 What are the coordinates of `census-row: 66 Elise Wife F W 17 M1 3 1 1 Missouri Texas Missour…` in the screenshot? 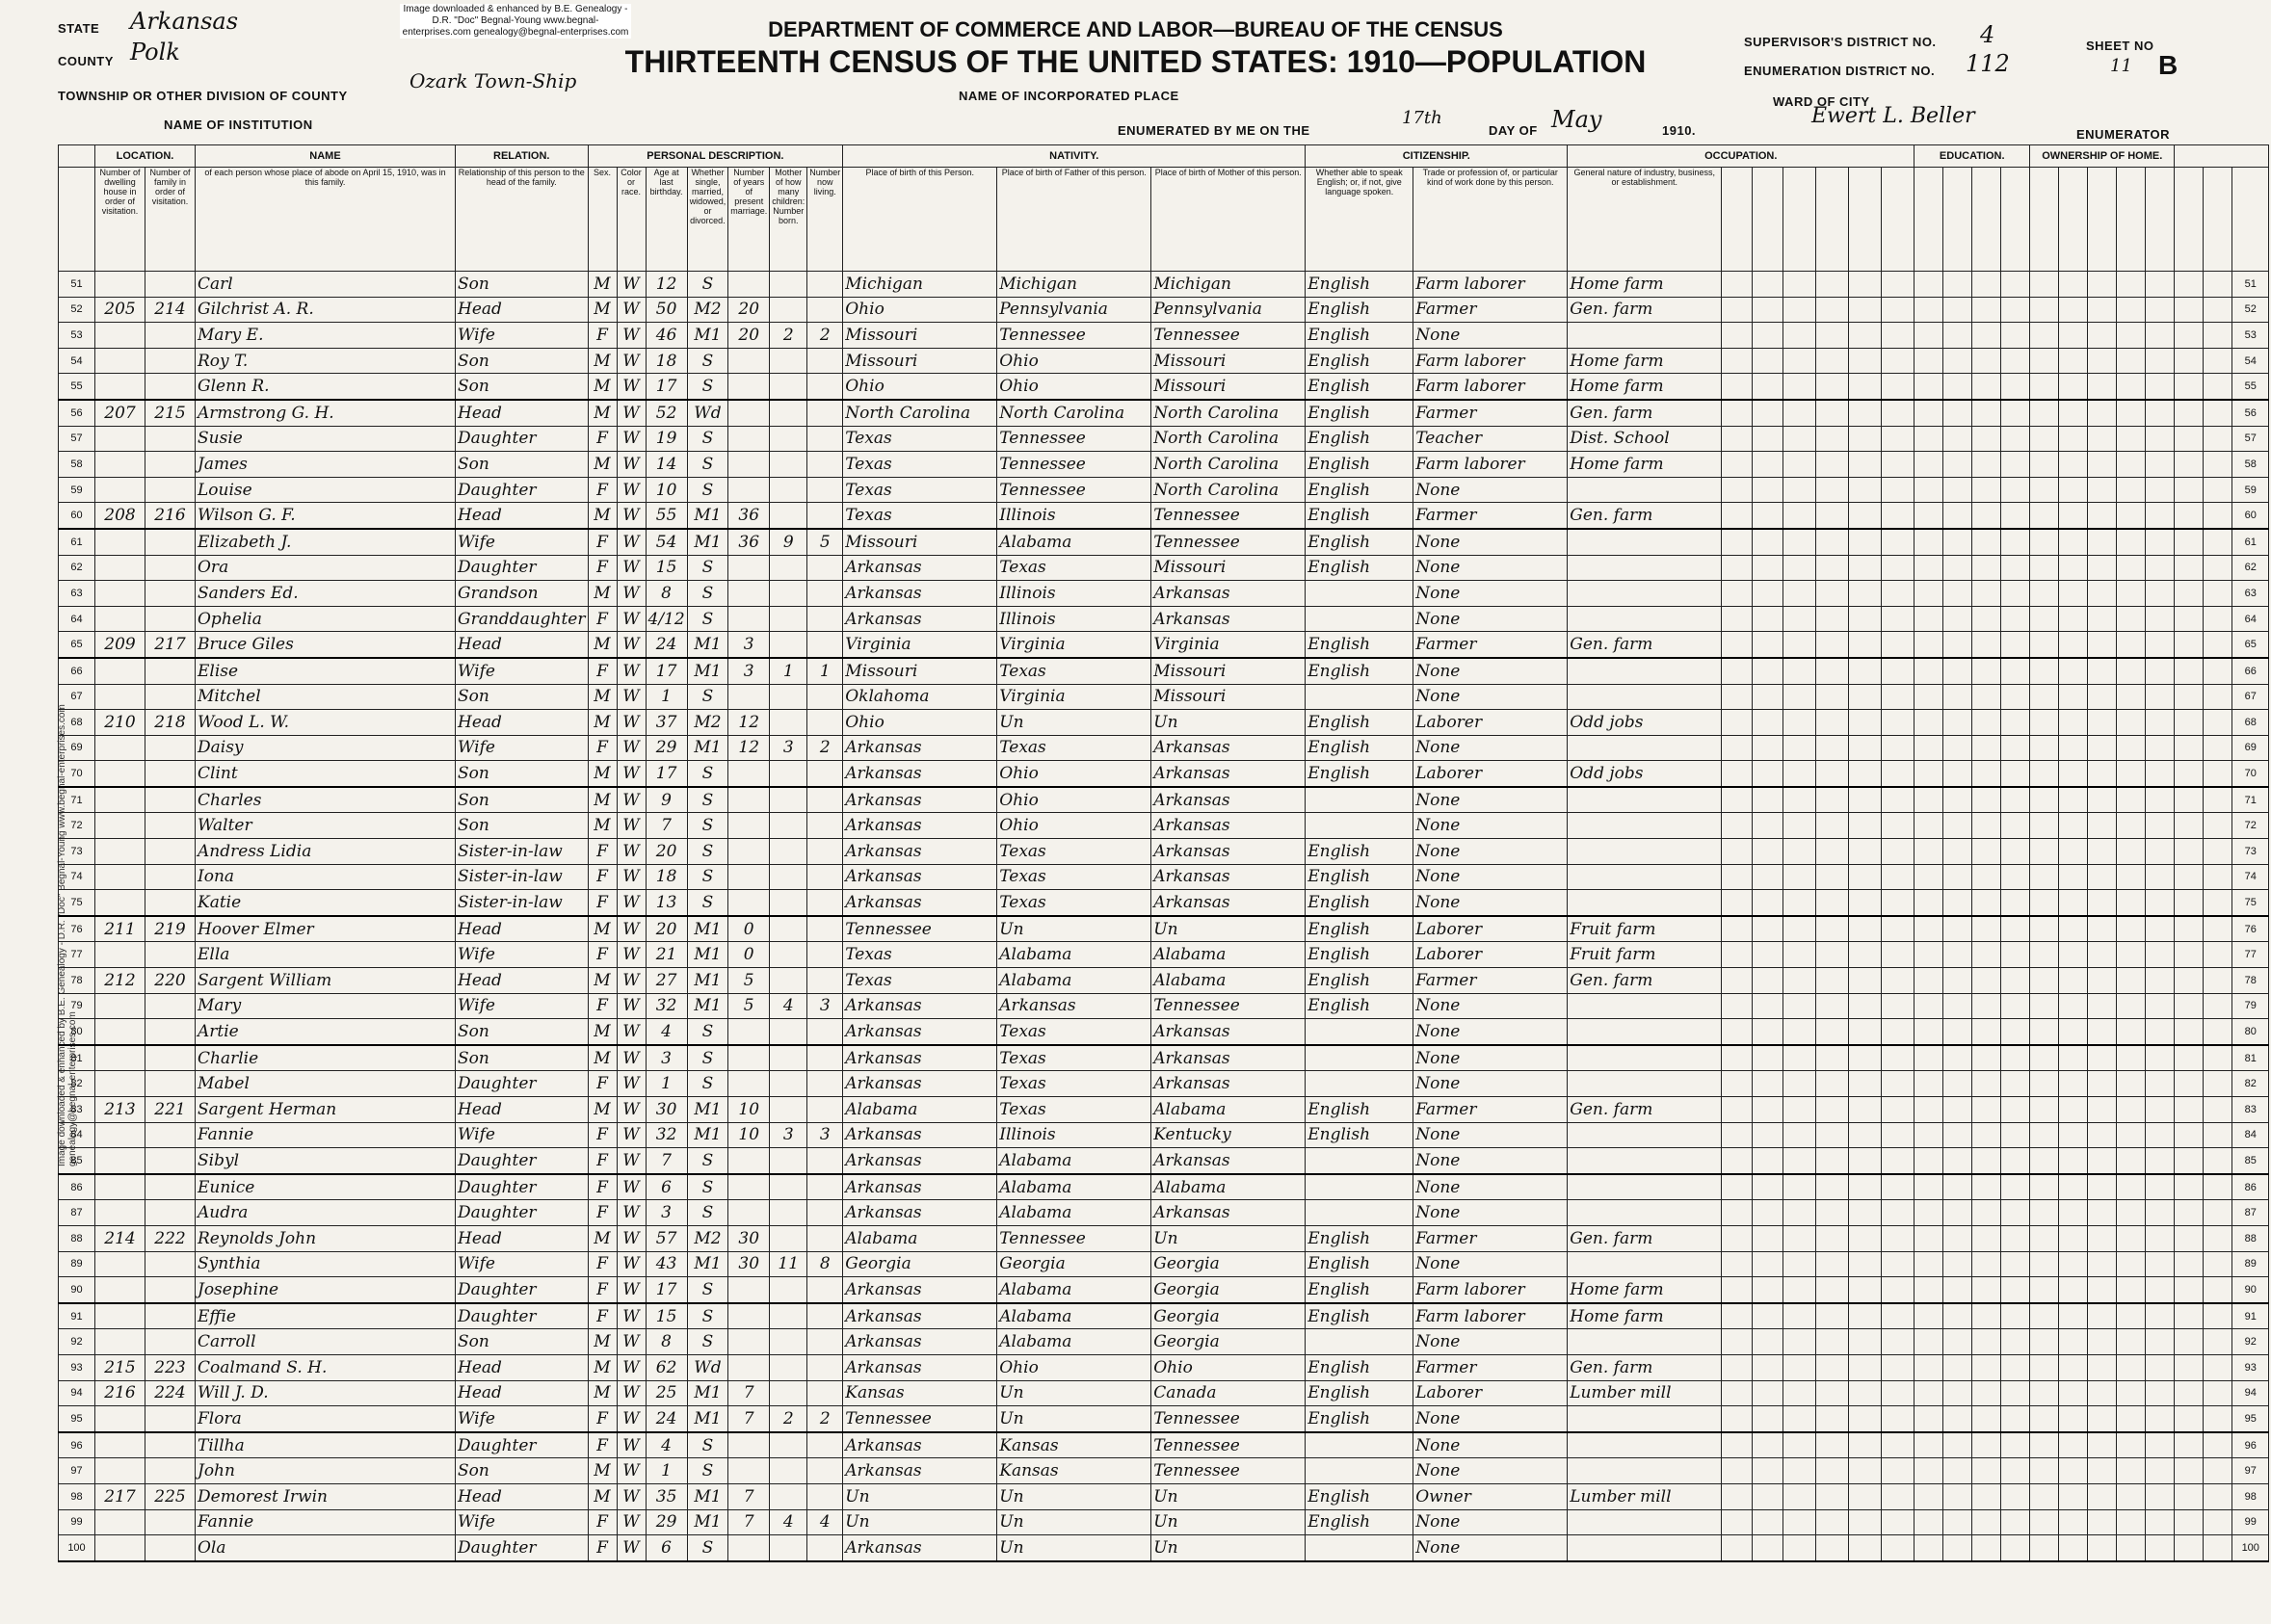 It's located at (1164, 671).